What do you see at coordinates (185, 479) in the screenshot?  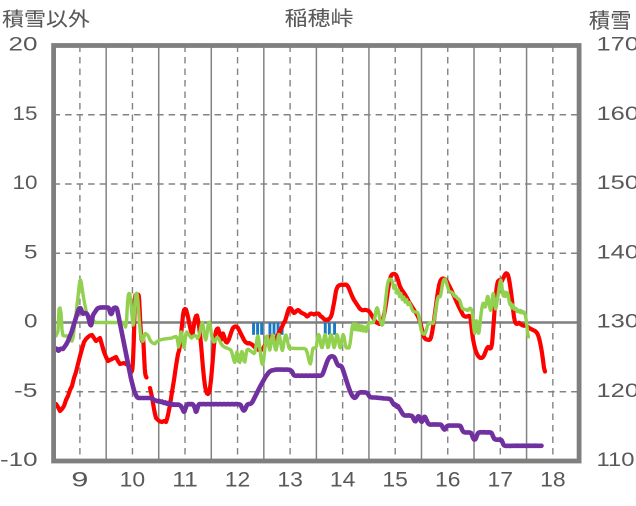 I see `svg-text: 11` at bounding box center [185, 479].